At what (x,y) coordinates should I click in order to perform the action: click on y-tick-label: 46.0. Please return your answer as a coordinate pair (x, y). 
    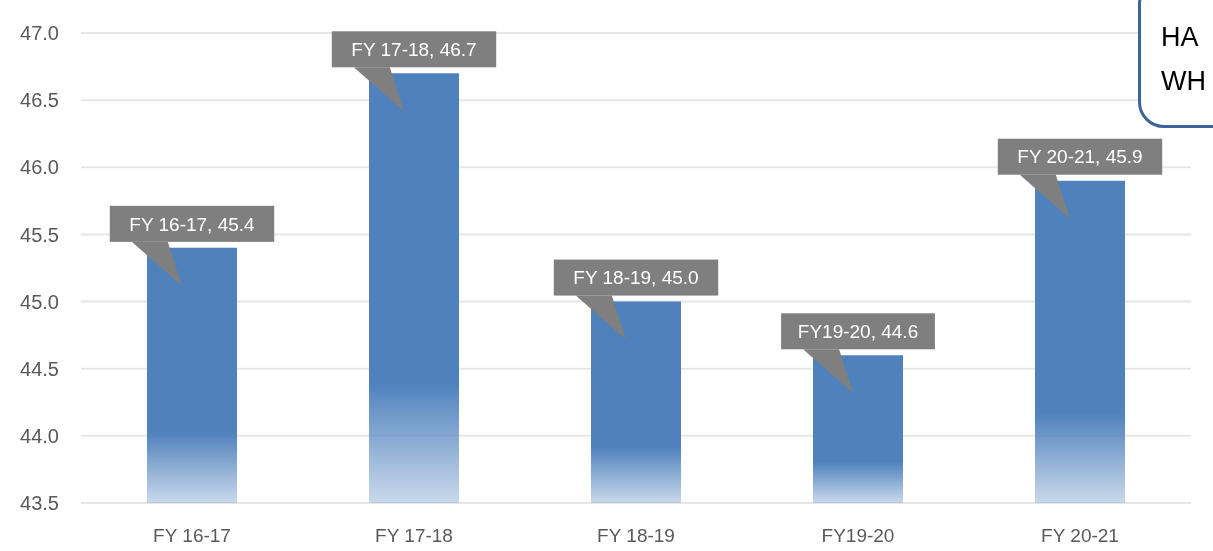
    Looking at the image, I should click on (39, 167).